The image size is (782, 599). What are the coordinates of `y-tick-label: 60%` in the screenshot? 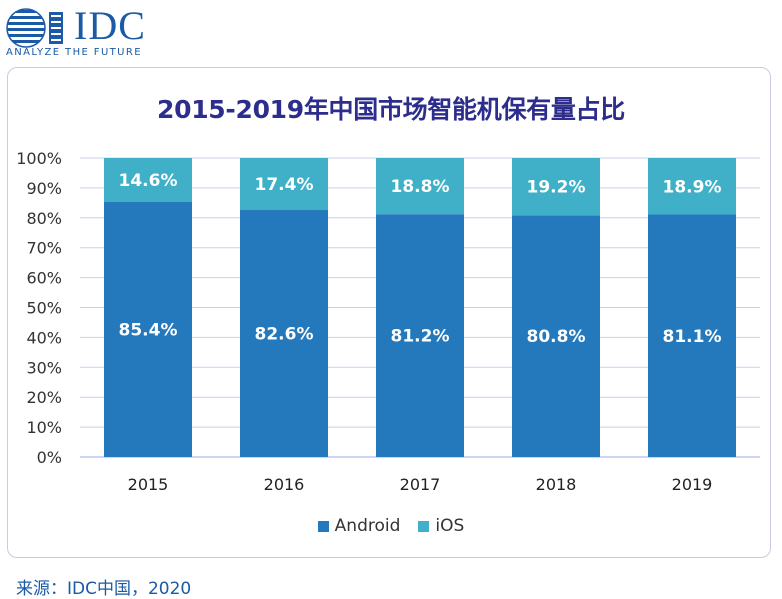 It's located at (44, 278).